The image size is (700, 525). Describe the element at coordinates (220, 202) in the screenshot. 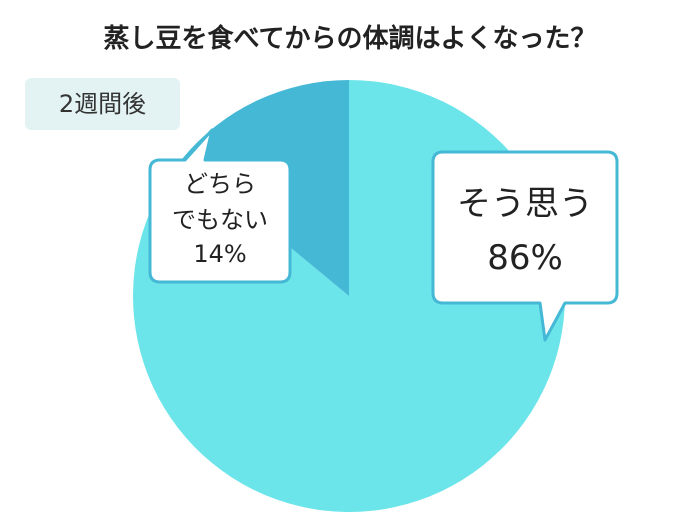

I see `slice-label: どちら でもない` at that location.